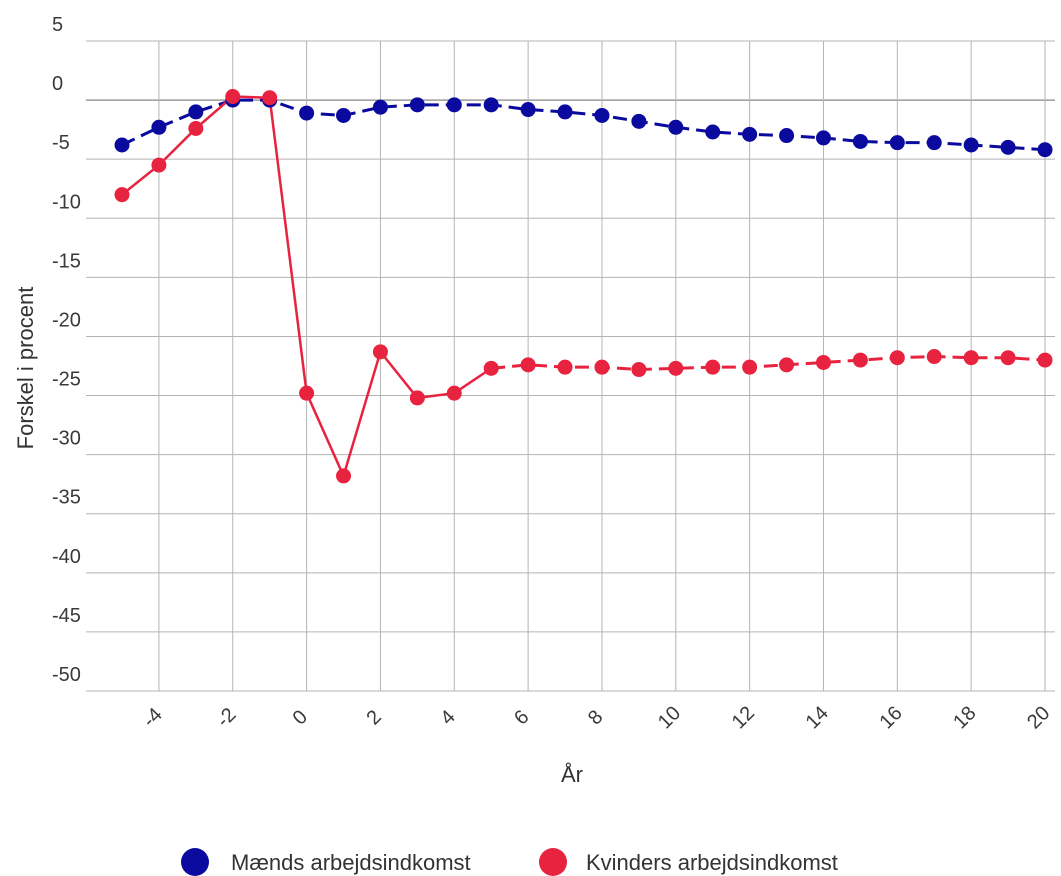  I want to click on y-tick-label: -30, so click(66, 439).